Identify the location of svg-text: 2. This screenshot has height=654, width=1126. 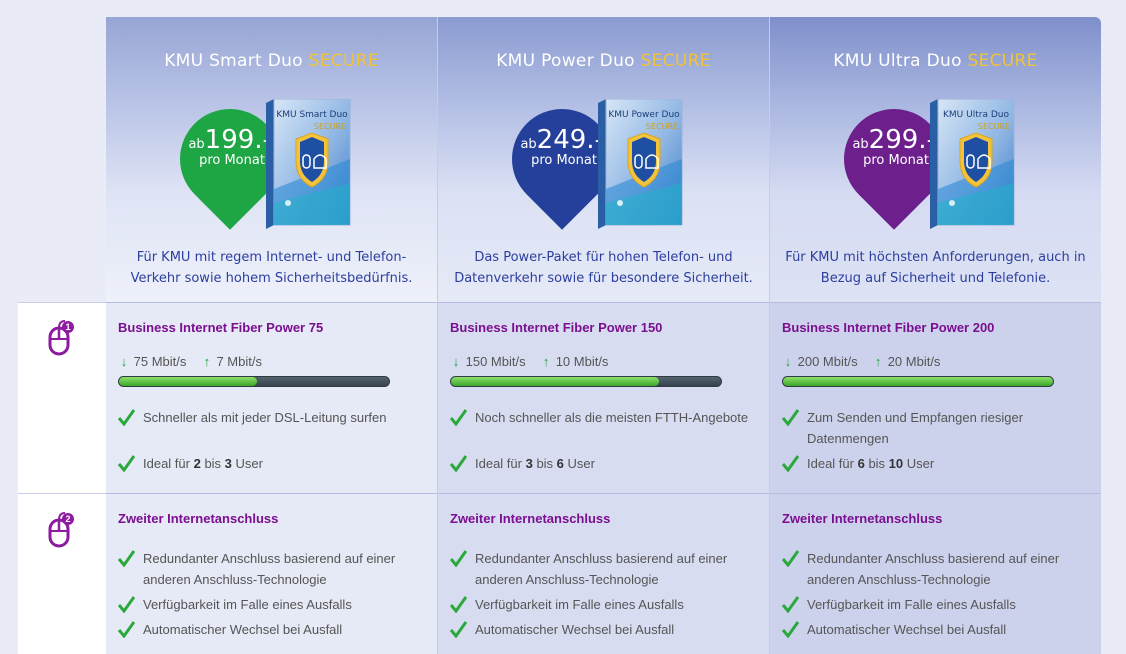
(67, 519).